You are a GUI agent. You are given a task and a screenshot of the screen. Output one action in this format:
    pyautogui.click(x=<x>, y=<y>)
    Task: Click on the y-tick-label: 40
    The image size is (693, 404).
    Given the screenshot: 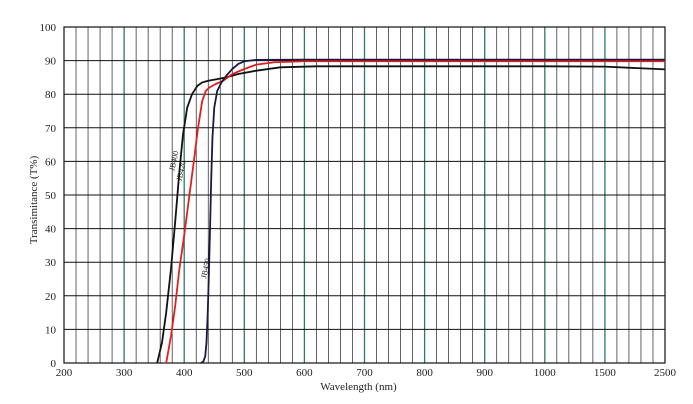 What is the action you would take?
    pyautogui.click(x=51, y=230)
    